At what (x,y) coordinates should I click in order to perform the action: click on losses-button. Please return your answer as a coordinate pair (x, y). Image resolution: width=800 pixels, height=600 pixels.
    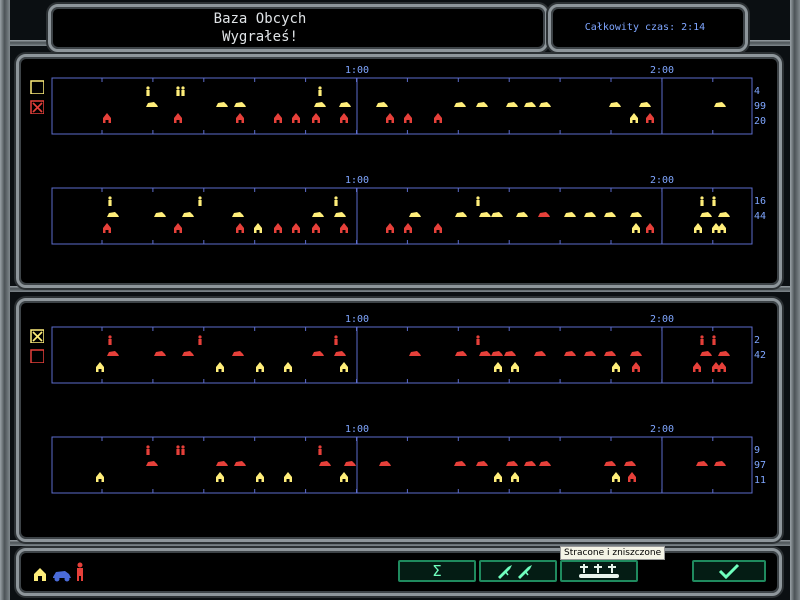
    Looking at the image, I should click on (599, 571).